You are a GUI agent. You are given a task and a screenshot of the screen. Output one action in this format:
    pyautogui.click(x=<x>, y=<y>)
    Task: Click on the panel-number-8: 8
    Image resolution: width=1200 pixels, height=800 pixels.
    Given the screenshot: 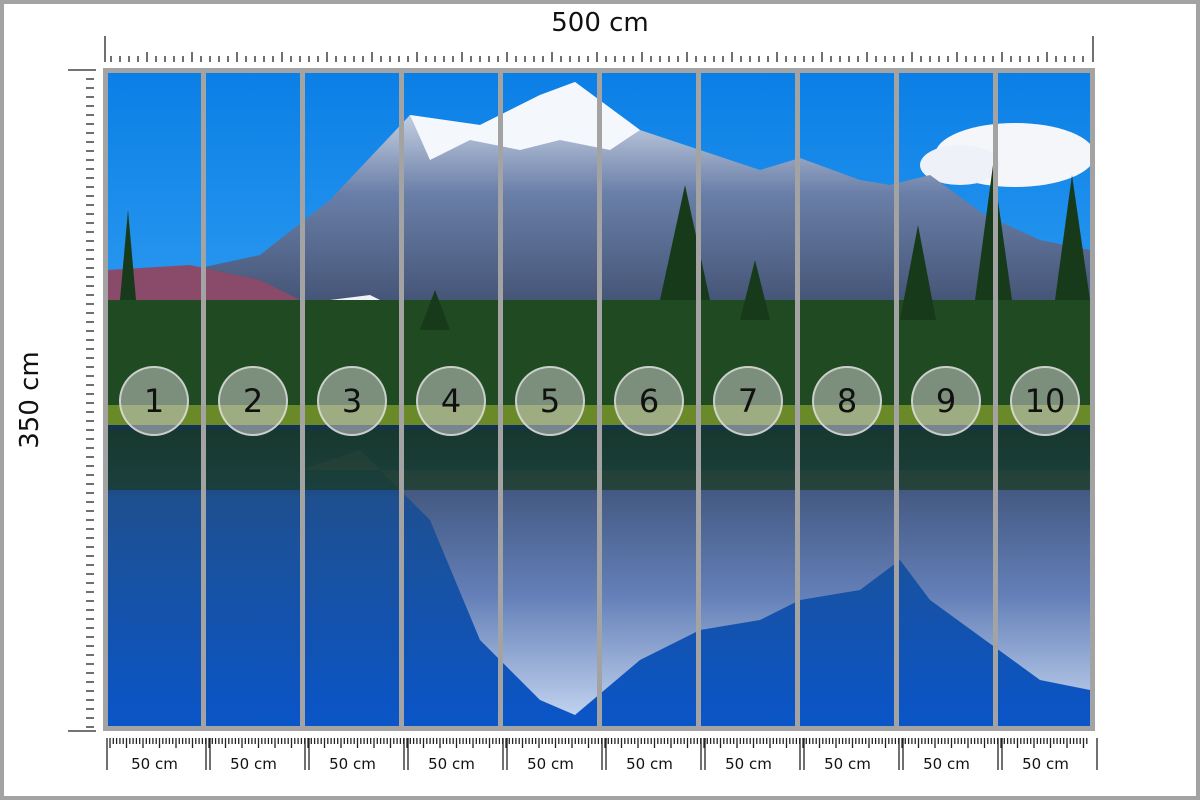 What is the action you would take?
    pyautogui.click(x=847, y=401)
    